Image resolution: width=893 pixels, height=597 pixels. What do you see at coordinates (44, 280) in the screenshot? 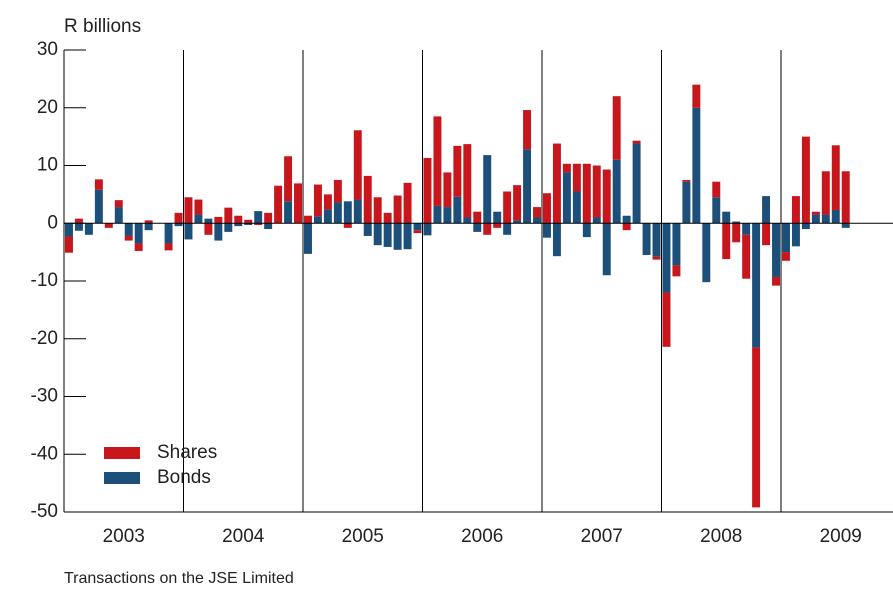
I see `y-tick-label: -10` at bounding box center [44, 280].